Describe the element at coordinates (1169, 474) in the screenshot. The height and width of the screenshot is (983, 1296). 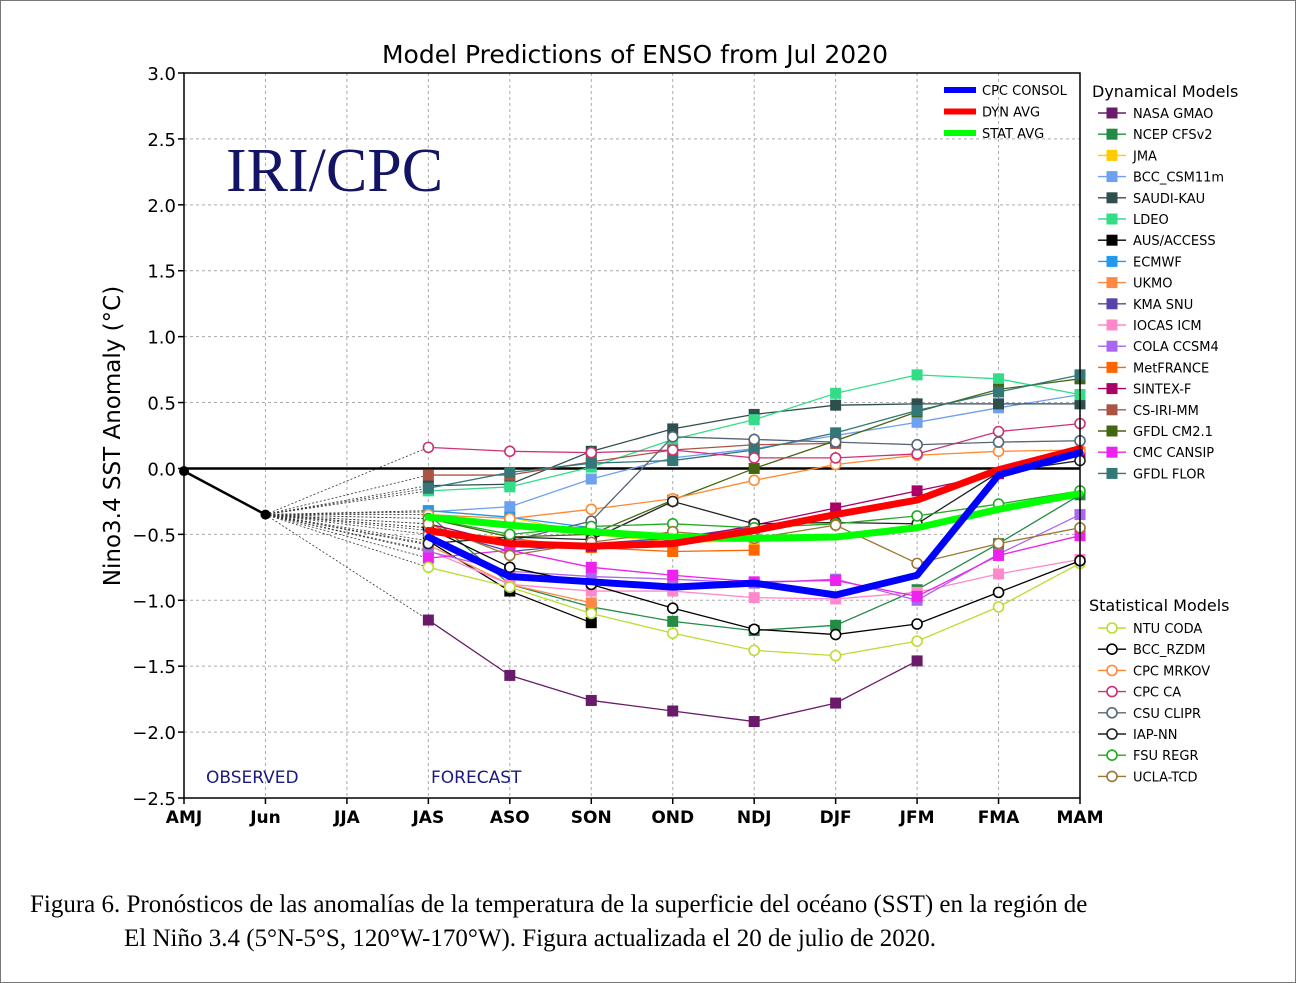
I see `legend-label-gfdl-flor: GFDL FLOR` at that location.